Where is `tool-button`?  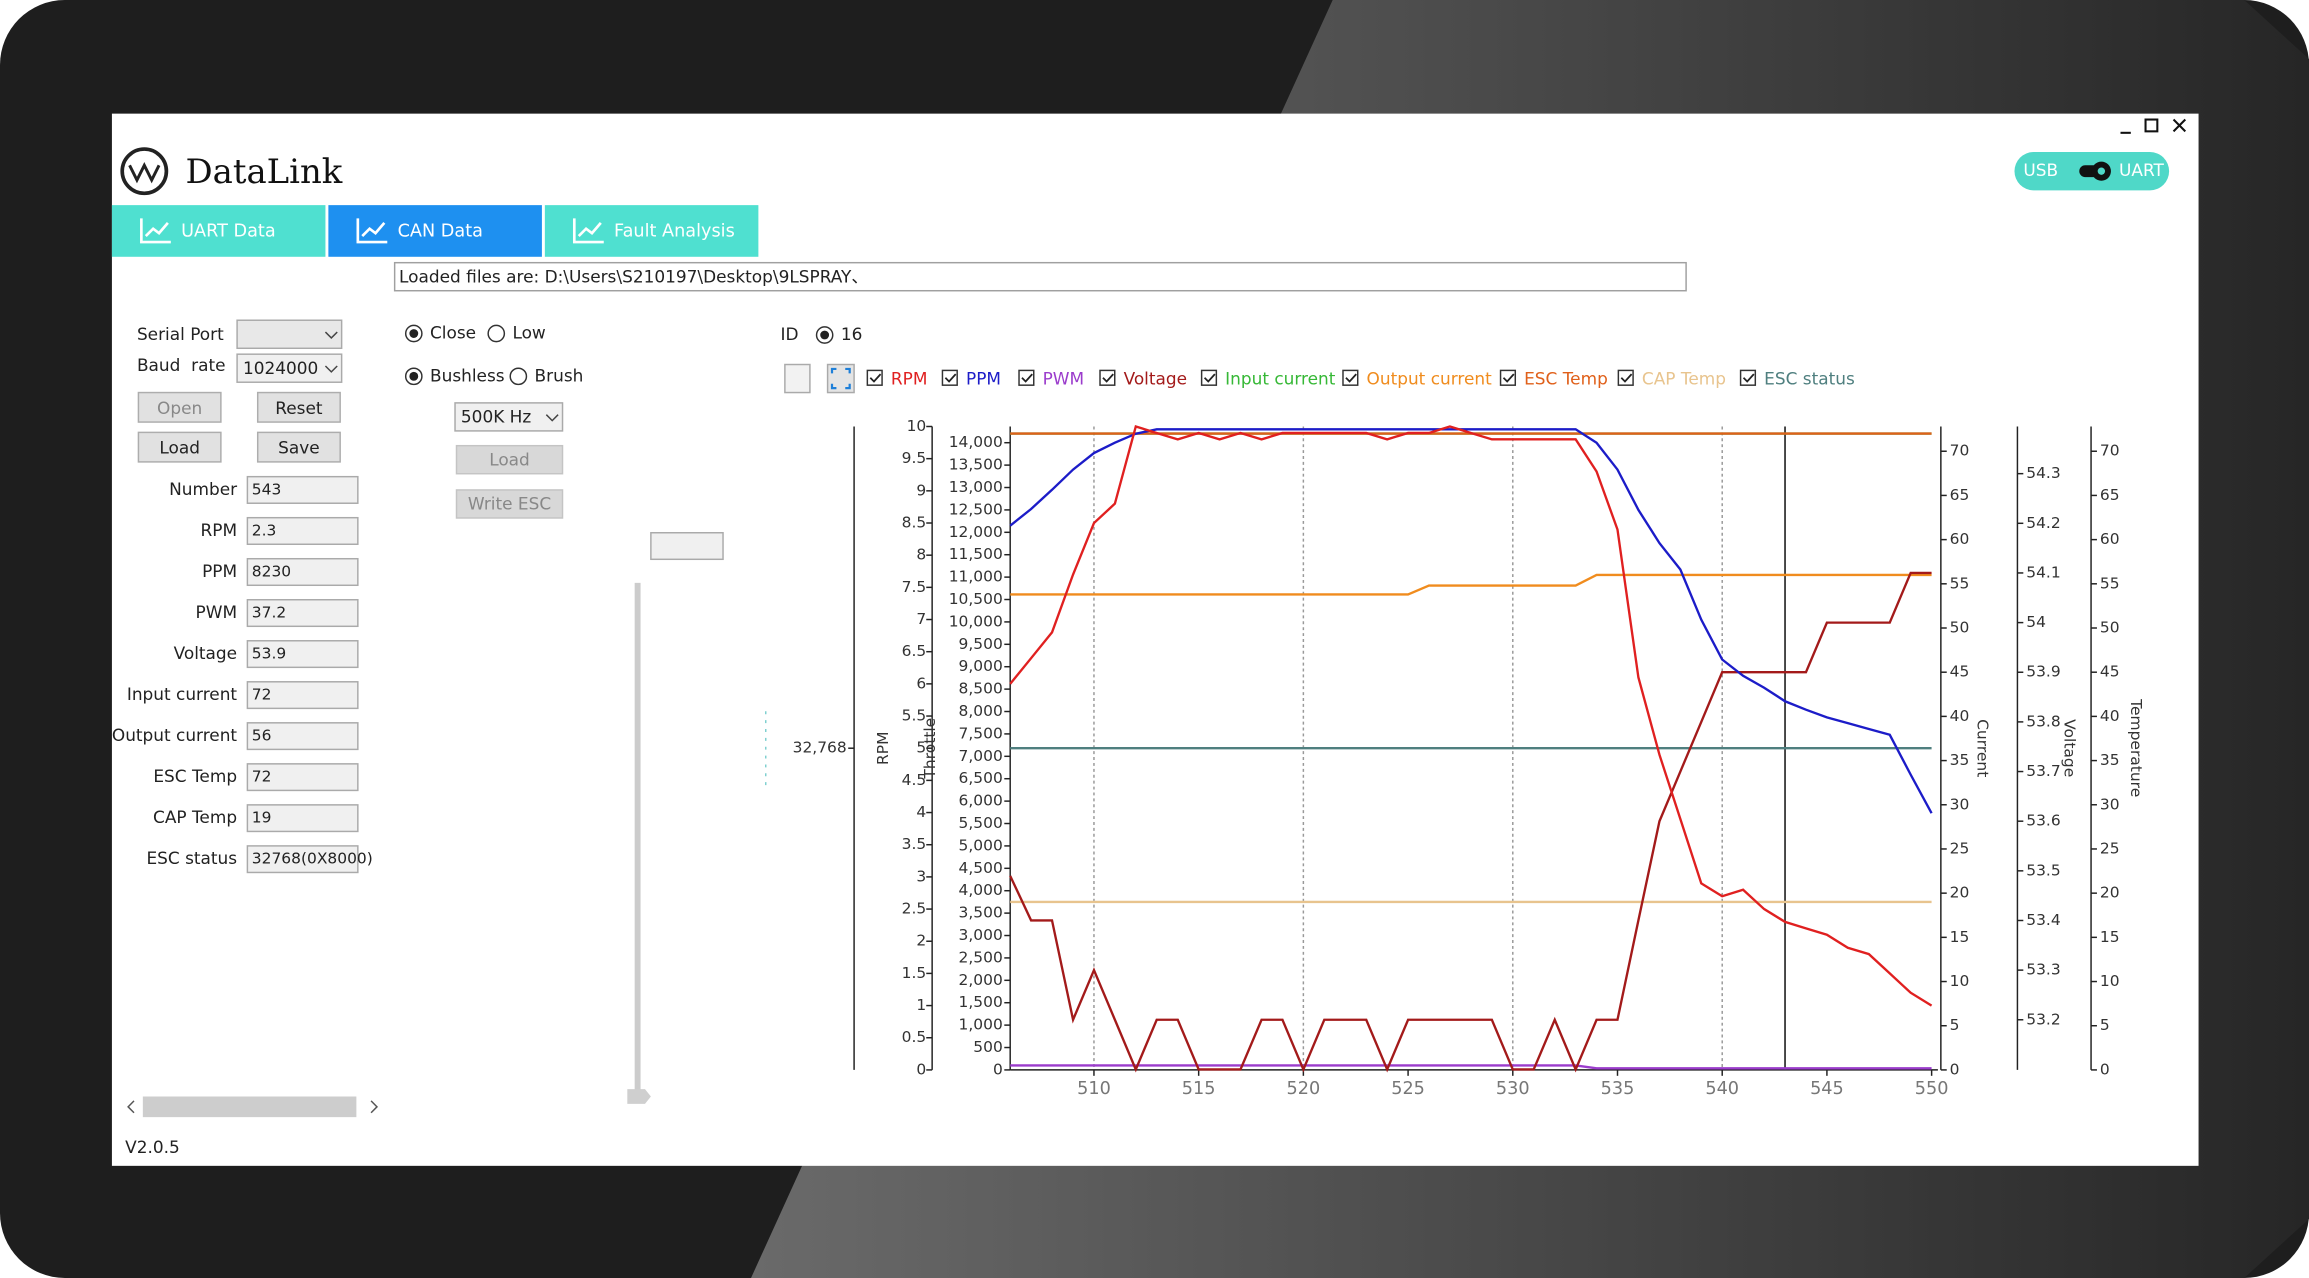 tool-button is located at coordinates (797, 378).